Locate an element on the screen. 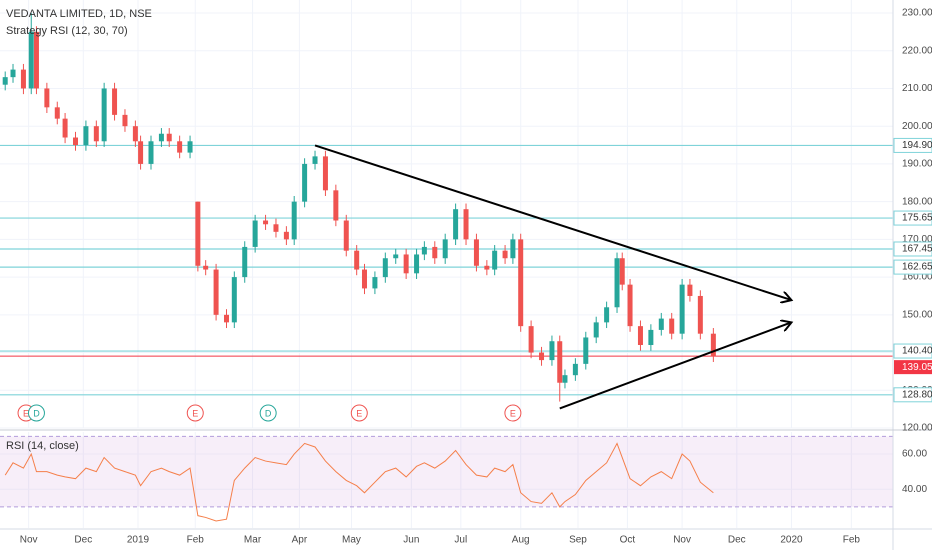 The image size is (932, 550). x-tick-label: Oct is located at coordinates (628, 540).